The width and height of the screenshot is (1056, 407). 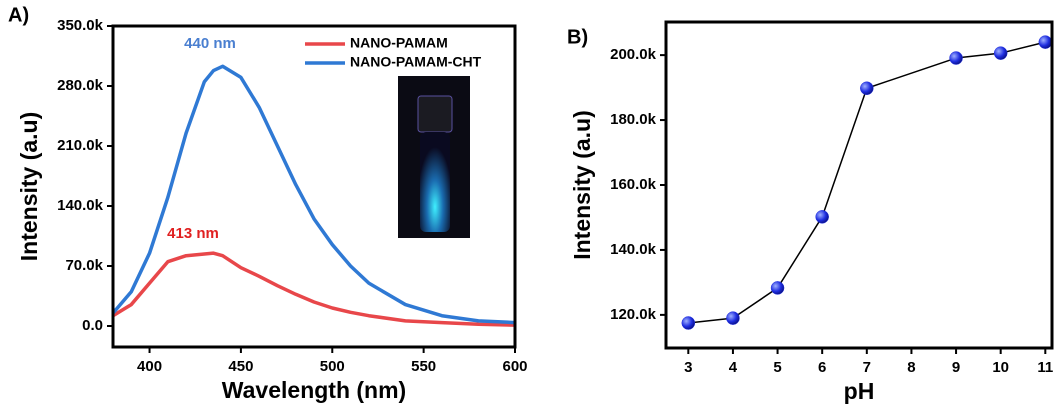 What do you see at coordinates (80, 25) in the screenshot?
I see `y-tick-label: 350.0k` at bounding box center [80, 25].